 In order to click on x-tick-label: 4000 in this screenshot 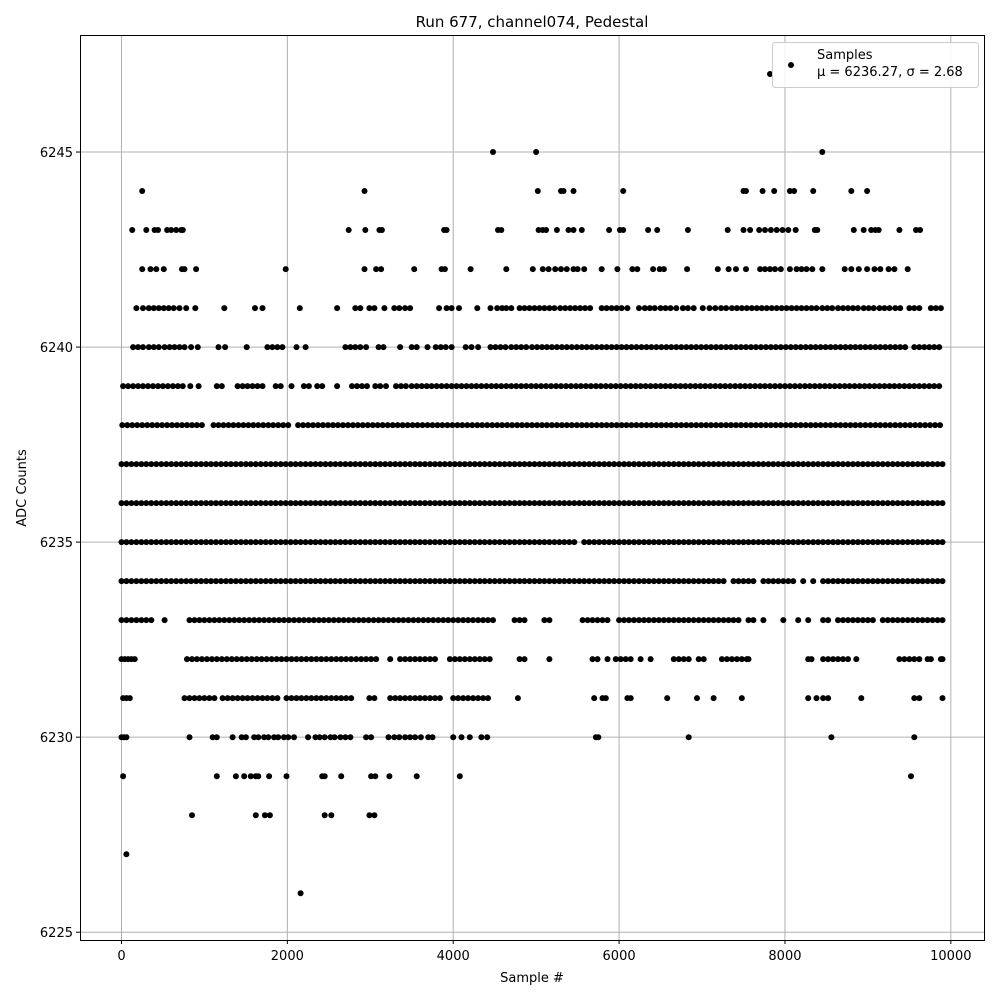, I will do `click(453, 956)`.